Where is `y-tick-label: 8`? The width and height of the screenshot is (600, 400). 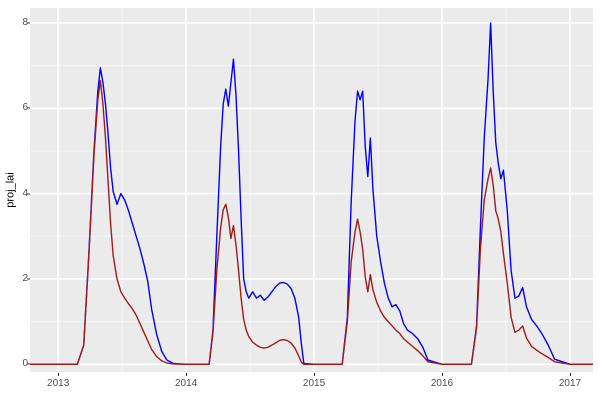
y-tick-label: 8 is located at coordinates (25, 22).